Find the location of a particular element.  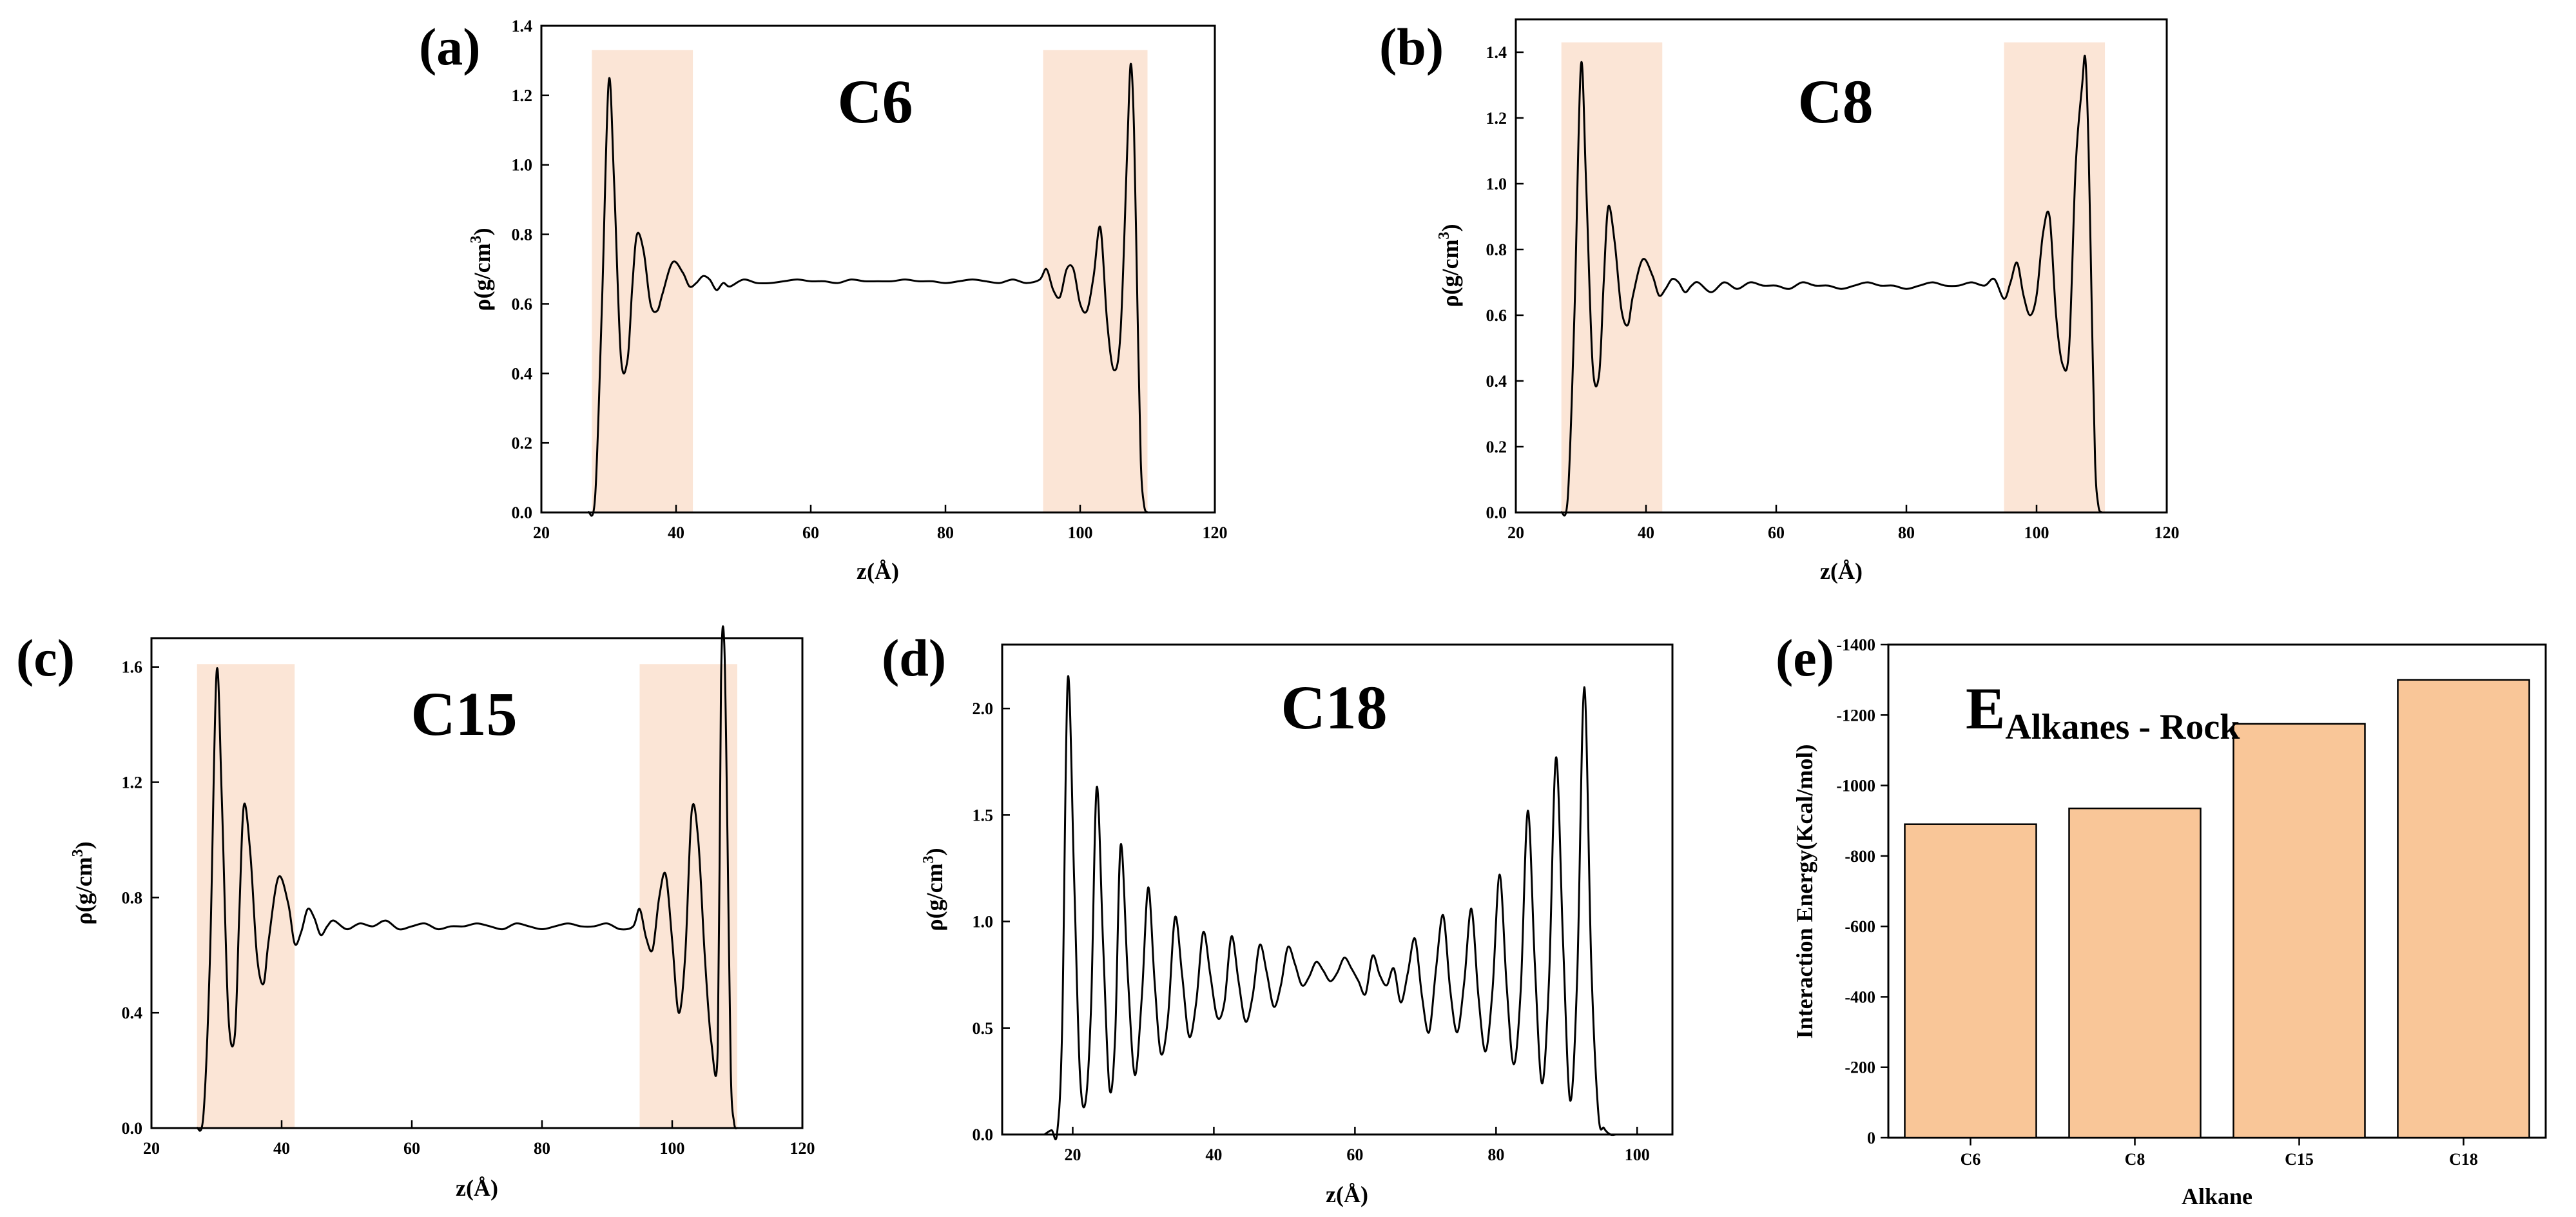

panel-e-ytick-label: -1000 is located at coordinates (1855, 786).